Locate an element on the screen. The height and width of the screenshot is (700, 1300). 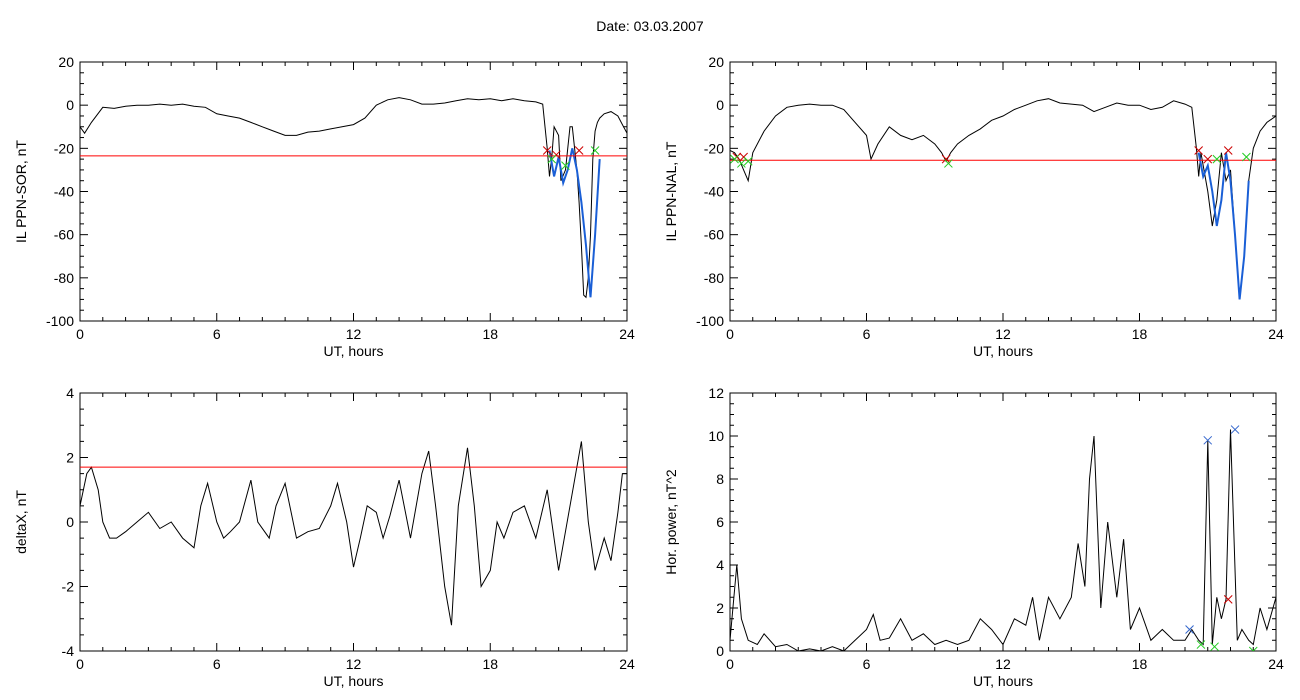
y-tick-label: 6 is located at coordinates (720, 522).